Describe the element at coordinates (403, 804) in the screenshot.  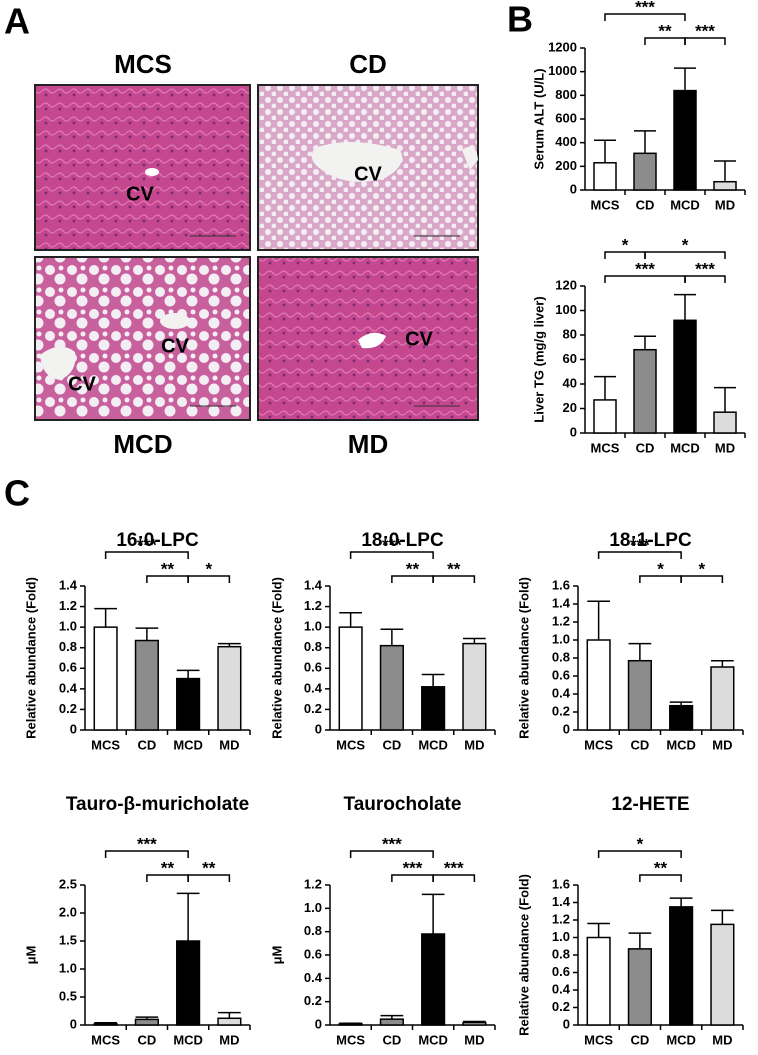
I see `chart-title: Taurocholate` at that location.